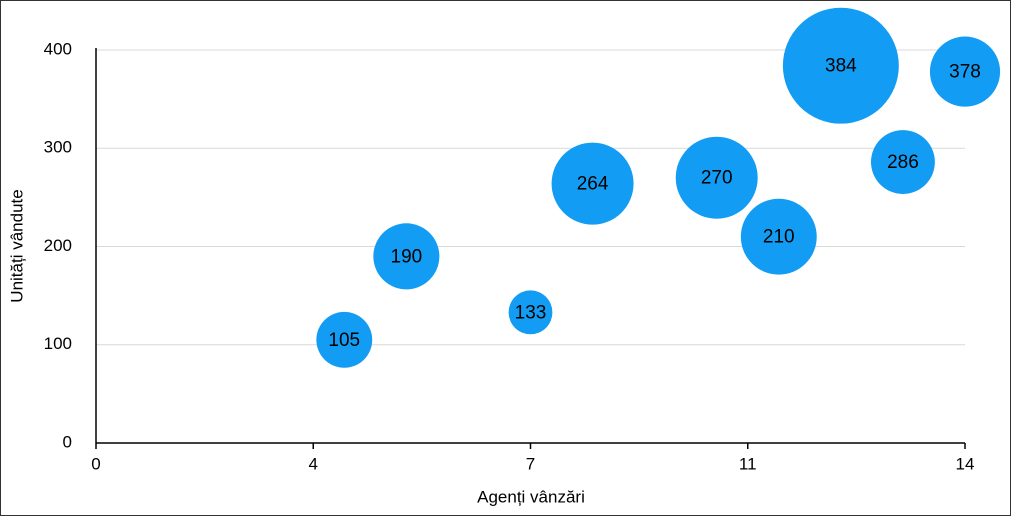 The image size is (1011, 516). Describe the element at coordinates (16, 245) in the screenshot. I see `y-axis-title: Unități vândute` at that location.